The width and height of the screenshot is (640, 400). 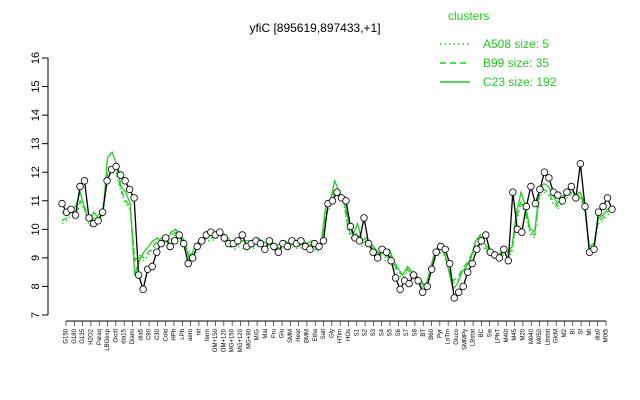 What do you see at coordinates (324, 334) in the screenshot?
I see `x-tick-label: Salt` at bounding box center [324, 334].